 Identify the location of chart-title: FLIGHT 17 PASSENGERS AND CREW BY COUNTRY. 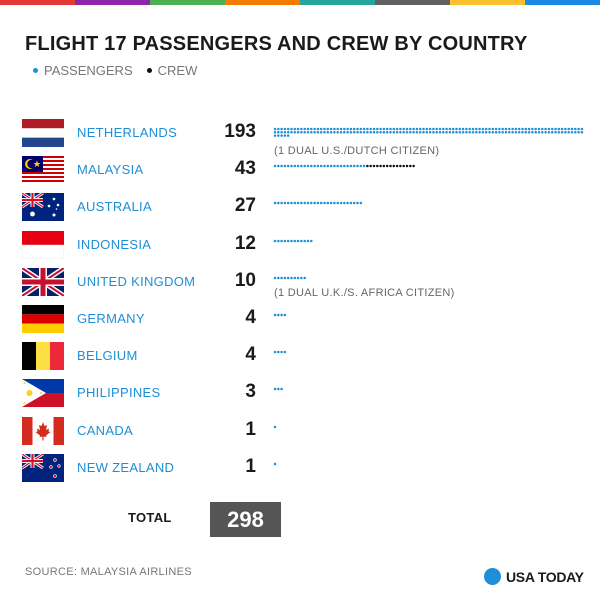
(276, 44).